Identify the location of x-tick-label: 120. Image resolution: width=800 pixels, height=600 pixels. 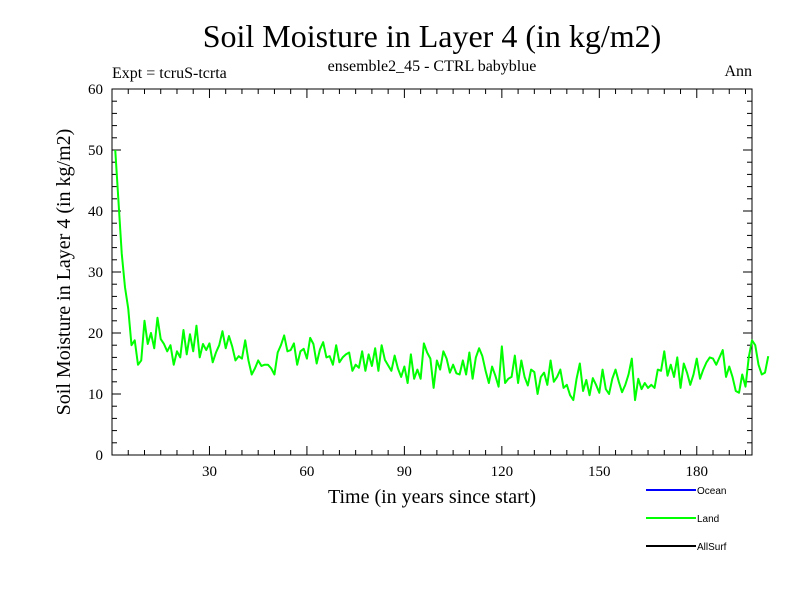
(502, 472).